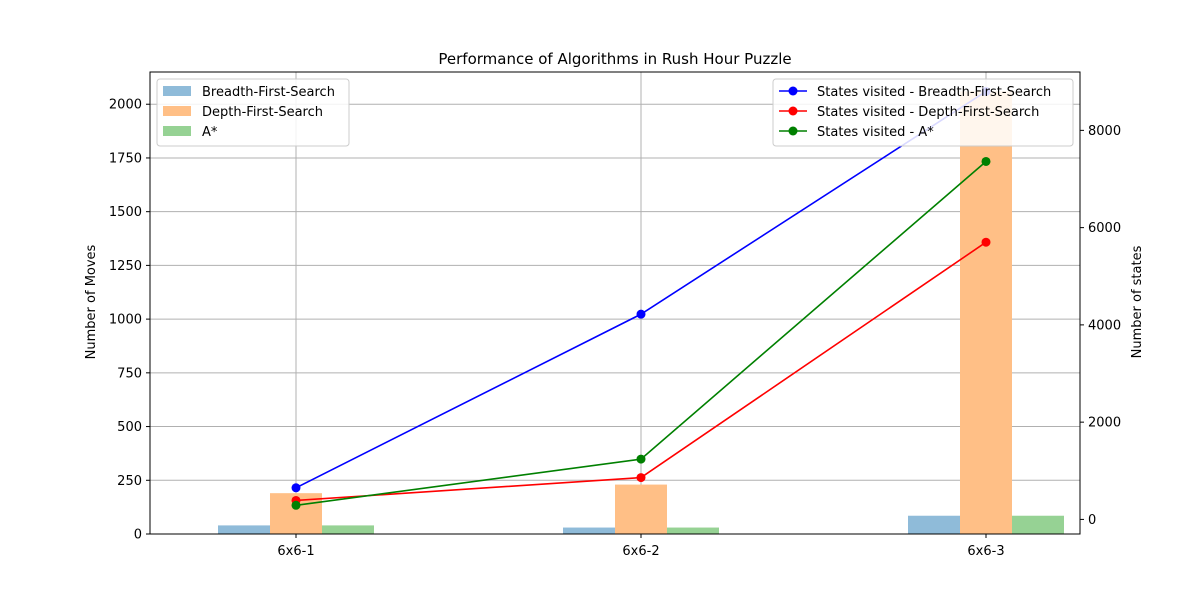 This screenshot has height=600, width=1200. I want to click on legend-entry: States visited - Depth-First-Search, so click(928, 112).